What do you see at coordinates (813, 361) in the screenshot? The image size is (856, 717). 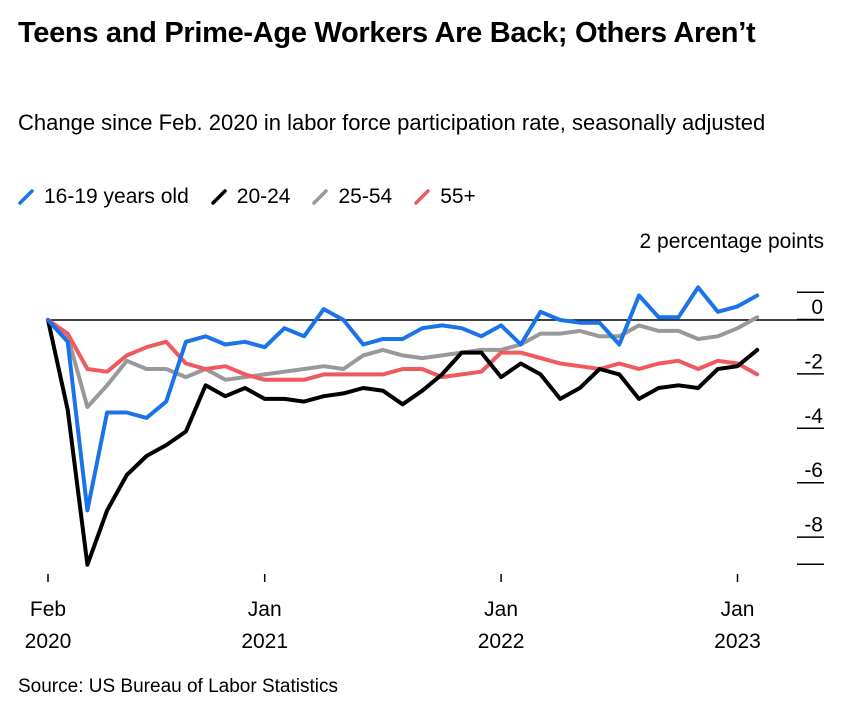 I see `y-tick-label: -2` at bounding box center [813, 361].